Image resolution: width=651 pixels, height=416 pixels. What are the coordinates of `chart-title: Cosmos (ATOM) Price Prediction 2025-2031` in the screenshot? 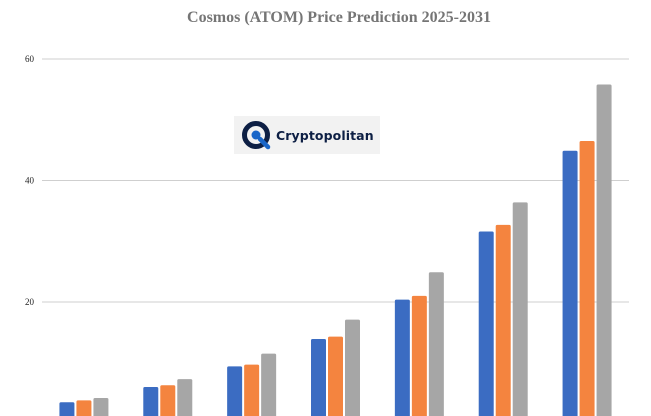 It's located at (339, 17).